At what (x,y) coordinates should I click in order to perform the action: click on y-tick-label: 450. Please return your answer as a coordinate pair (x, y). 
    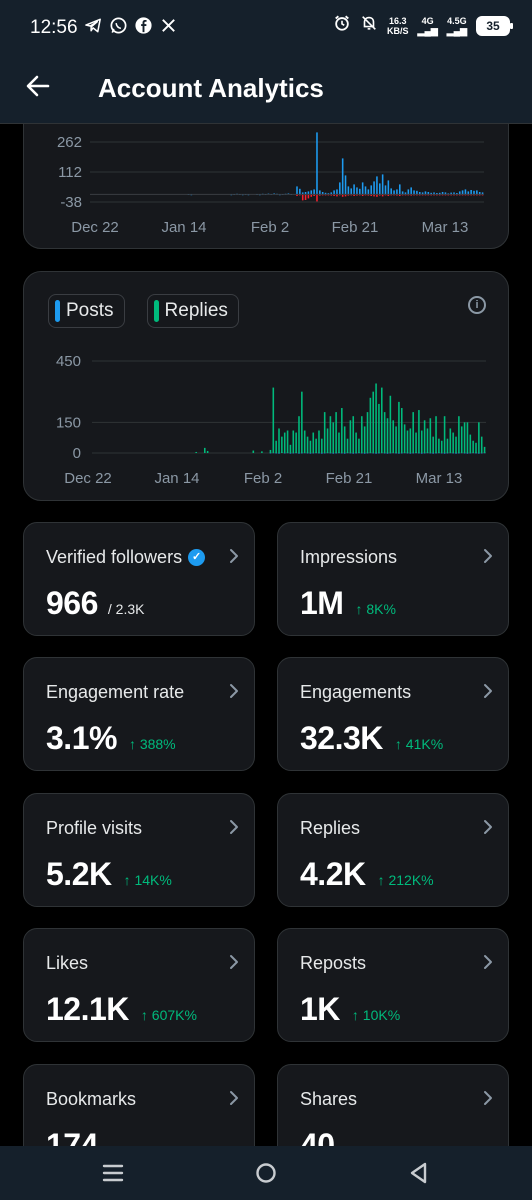
    Looking at the image, I should click on (68, 361).